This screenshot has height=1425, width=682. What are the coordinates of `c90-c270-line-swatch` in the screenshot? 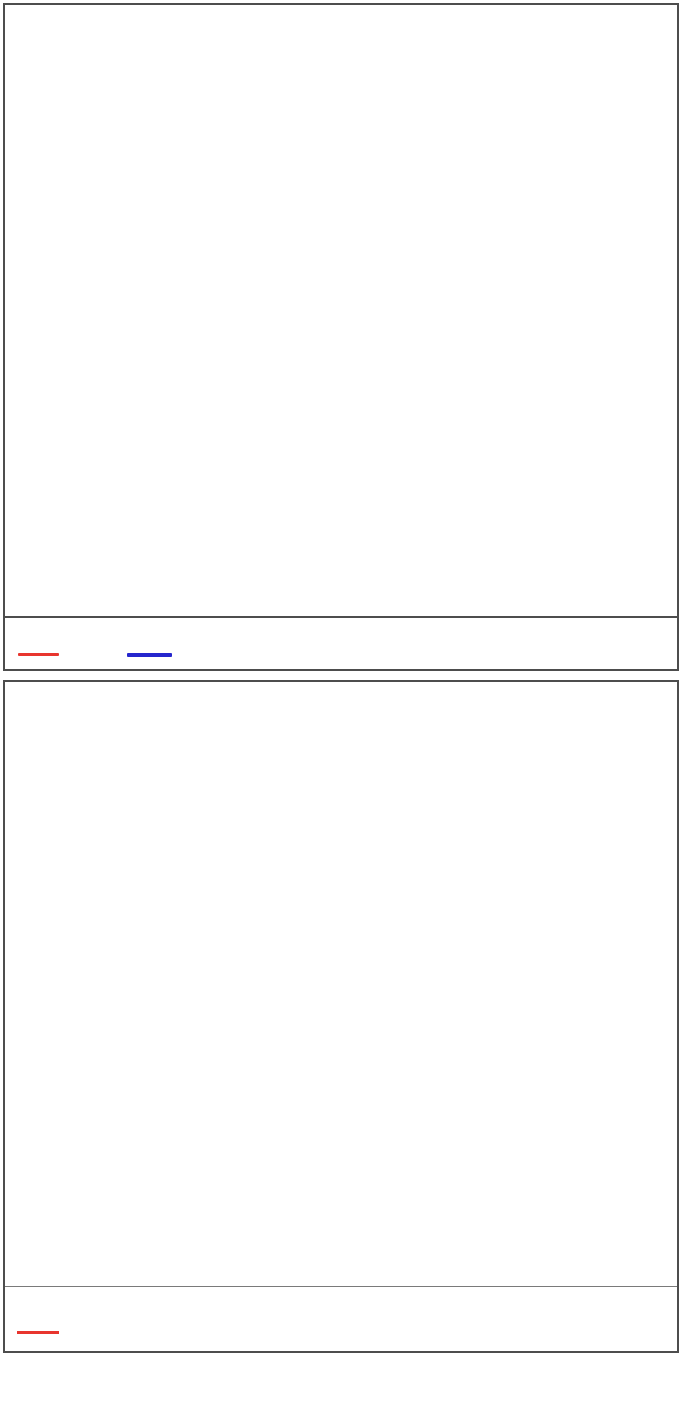 It's located at (150, 654).